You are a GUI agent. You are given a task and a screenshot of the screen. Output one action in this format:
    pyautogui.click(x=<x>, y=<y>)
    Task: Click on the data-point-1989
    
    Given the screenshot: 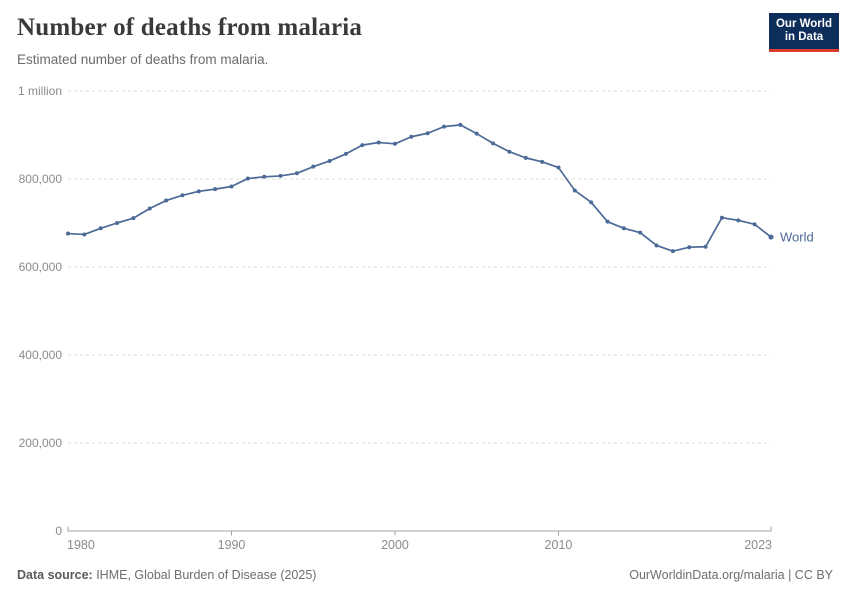 What is the action you would take?
    pyautogui.click(x=215, y=189)
    